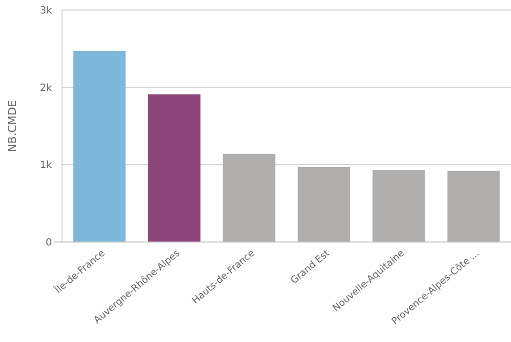  What do you see at coordinates (46, 166) in the screenshot?
I see `y-tick-label: 1k` at bounding box center [46, 166].